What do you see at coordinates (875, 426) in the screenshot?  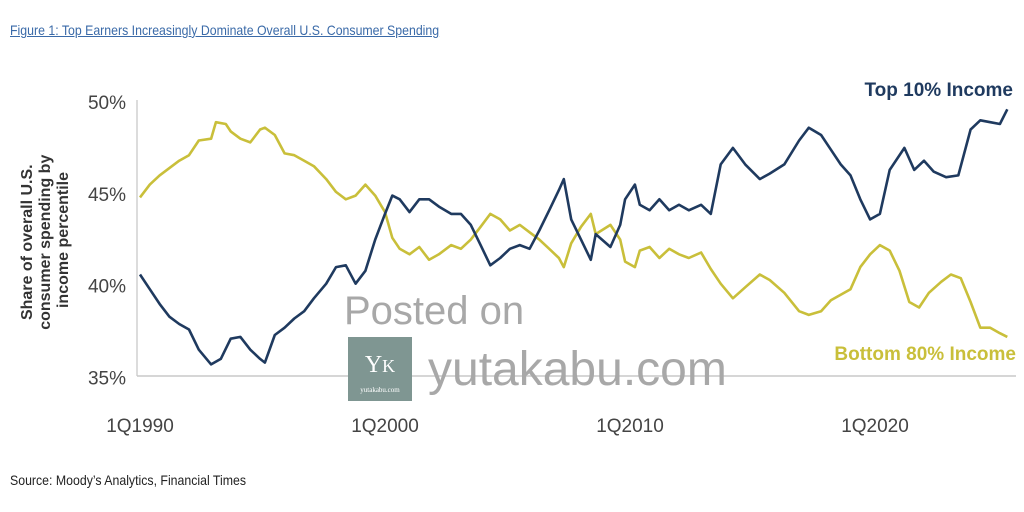 I see `x-tick-label: 1Q2020` at bounding box center [875, 426].